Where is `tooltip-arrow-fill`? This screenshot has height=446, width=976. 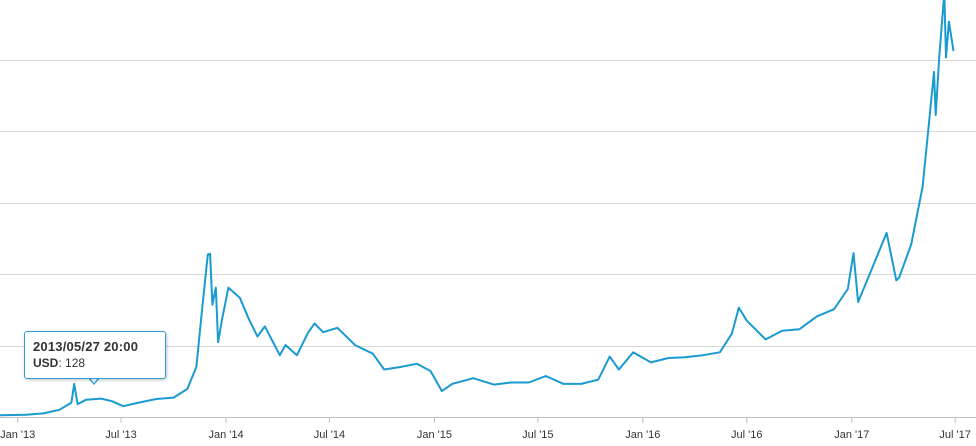 tooltip-arrow-fill is located at coordinates (94, 380).